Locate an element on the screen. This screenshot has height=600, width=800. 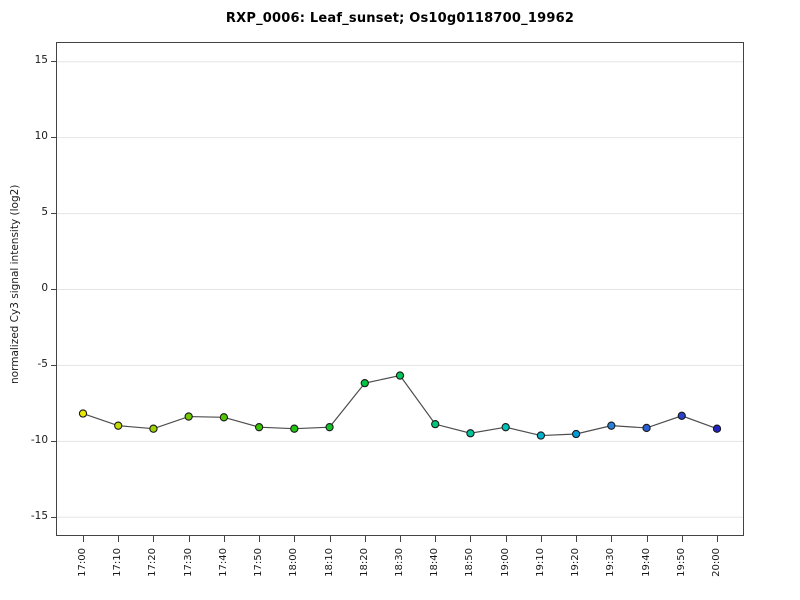
y-tick-label: 5 is located at coordinates (44, 212).